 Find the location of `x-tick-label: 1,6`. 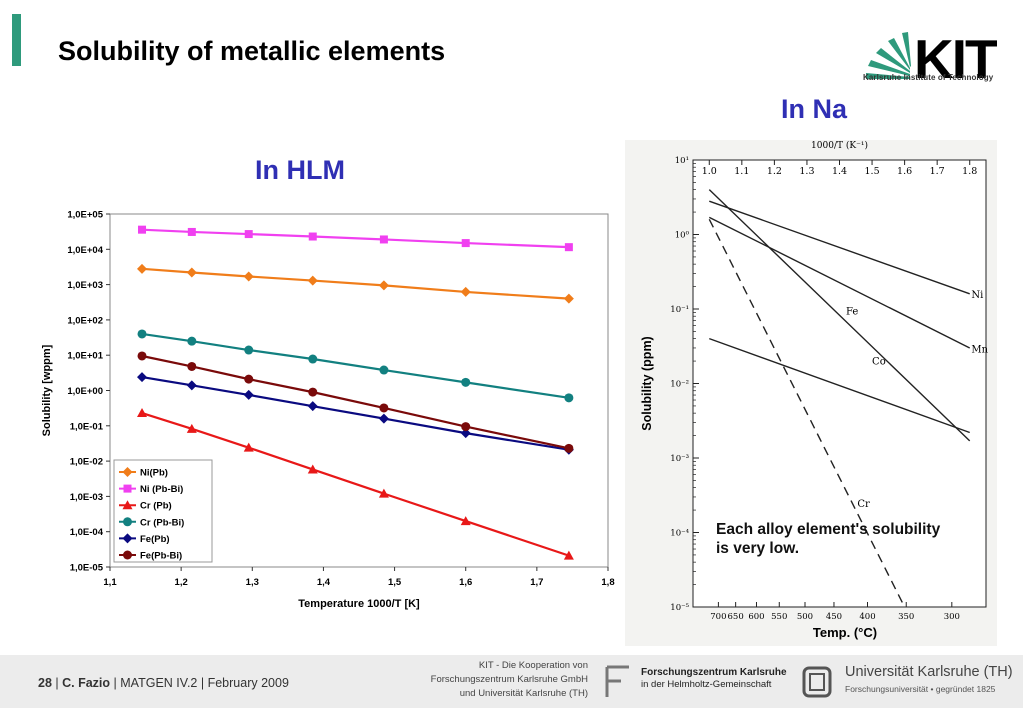

x-tick-label: 1,6 is located at coordinates (465, 582).